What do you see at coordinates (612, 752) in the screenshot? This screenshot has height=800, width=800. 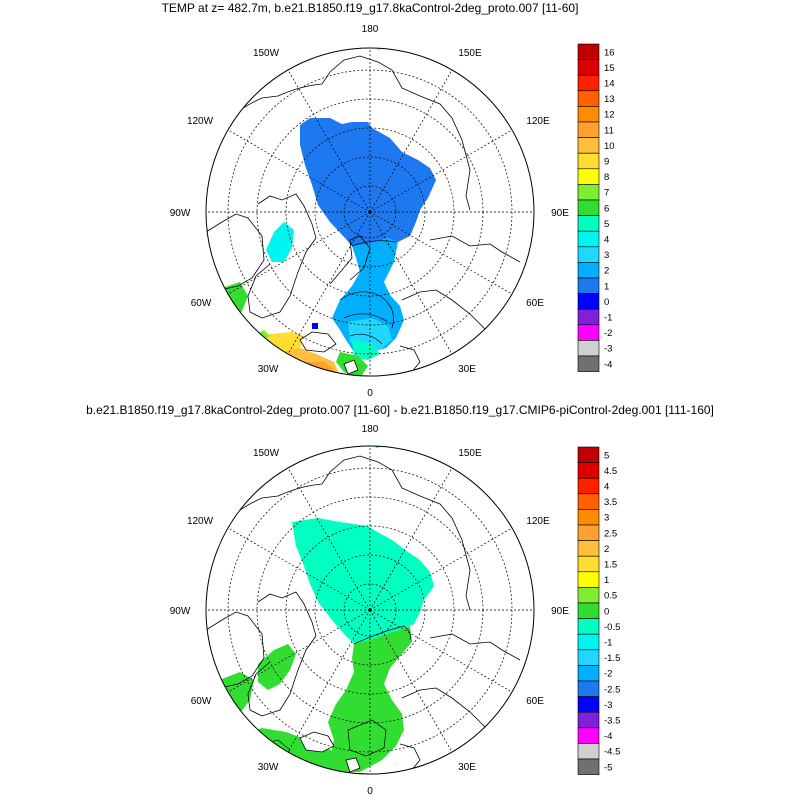 I see `colorbar-label: -4.5` at bounding box center [612, 752].